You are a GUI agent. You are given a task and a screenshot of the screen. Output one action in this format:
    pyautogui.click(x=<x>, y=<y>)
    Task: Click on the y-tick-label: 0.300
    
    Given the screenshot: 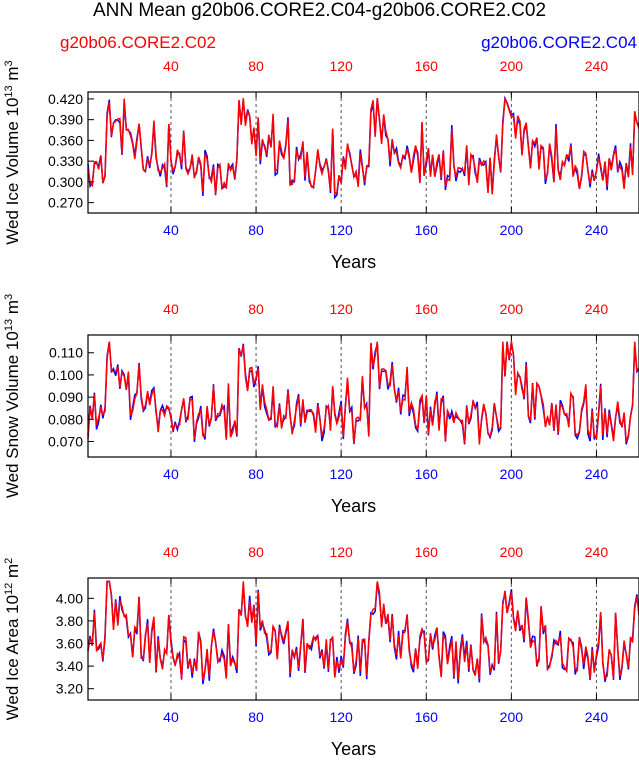 What is the action you would take?
    pyautogui.click(x=65, y=182)
    